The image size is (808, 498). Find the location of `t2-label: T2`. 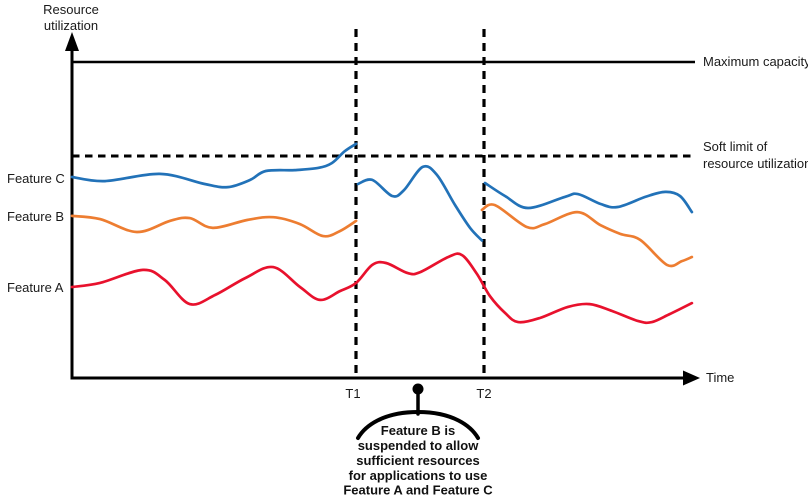

t2-label: T2 is located at coordinates (483, 393).